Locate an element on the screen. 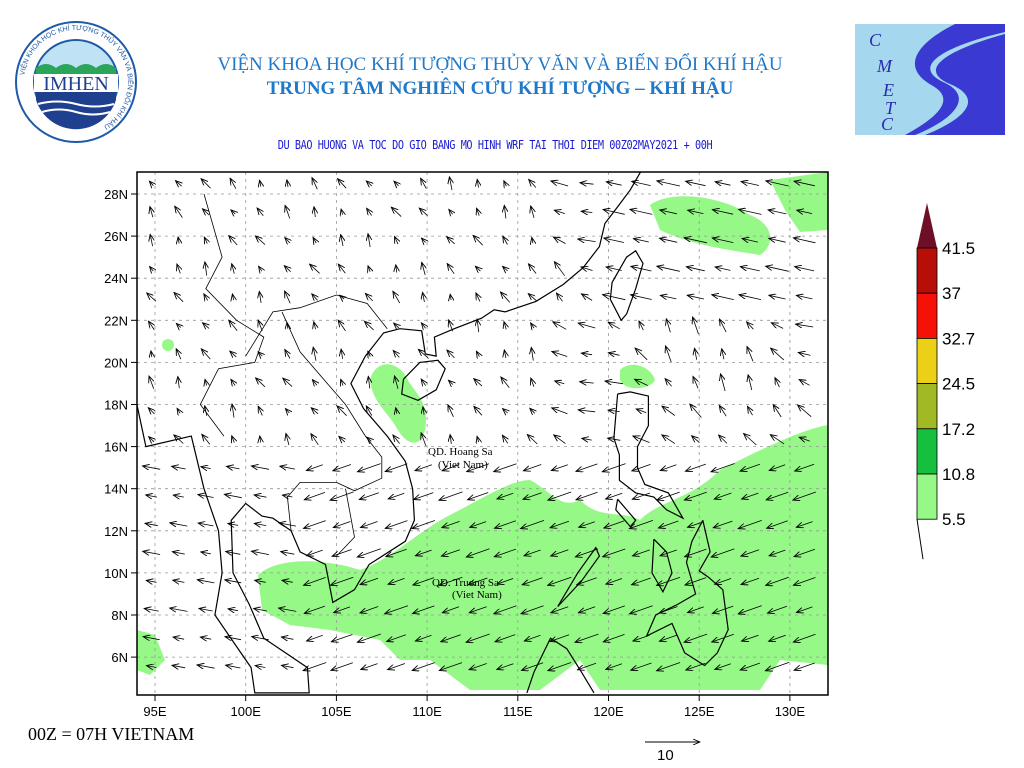  lon-tick-label: 125E is located at coordinates (699, 711).